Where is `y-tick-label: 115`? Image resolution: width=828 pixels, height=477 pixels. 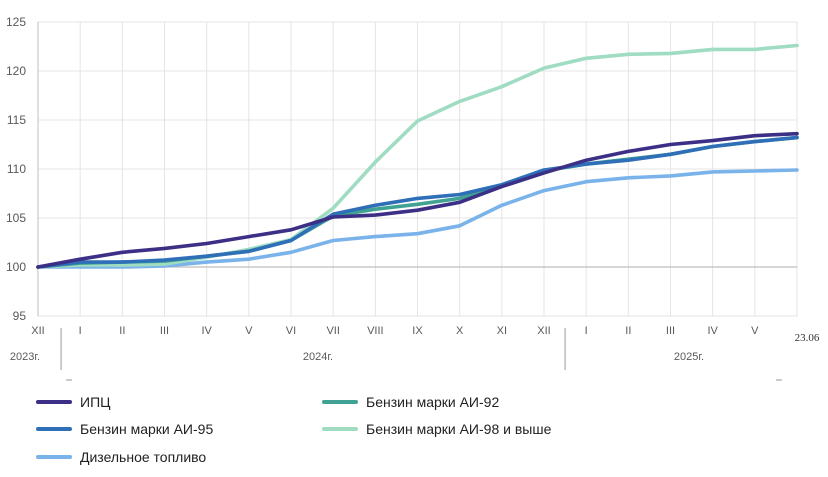 y-tick-label: 115 is located at coordinates (16, 120).